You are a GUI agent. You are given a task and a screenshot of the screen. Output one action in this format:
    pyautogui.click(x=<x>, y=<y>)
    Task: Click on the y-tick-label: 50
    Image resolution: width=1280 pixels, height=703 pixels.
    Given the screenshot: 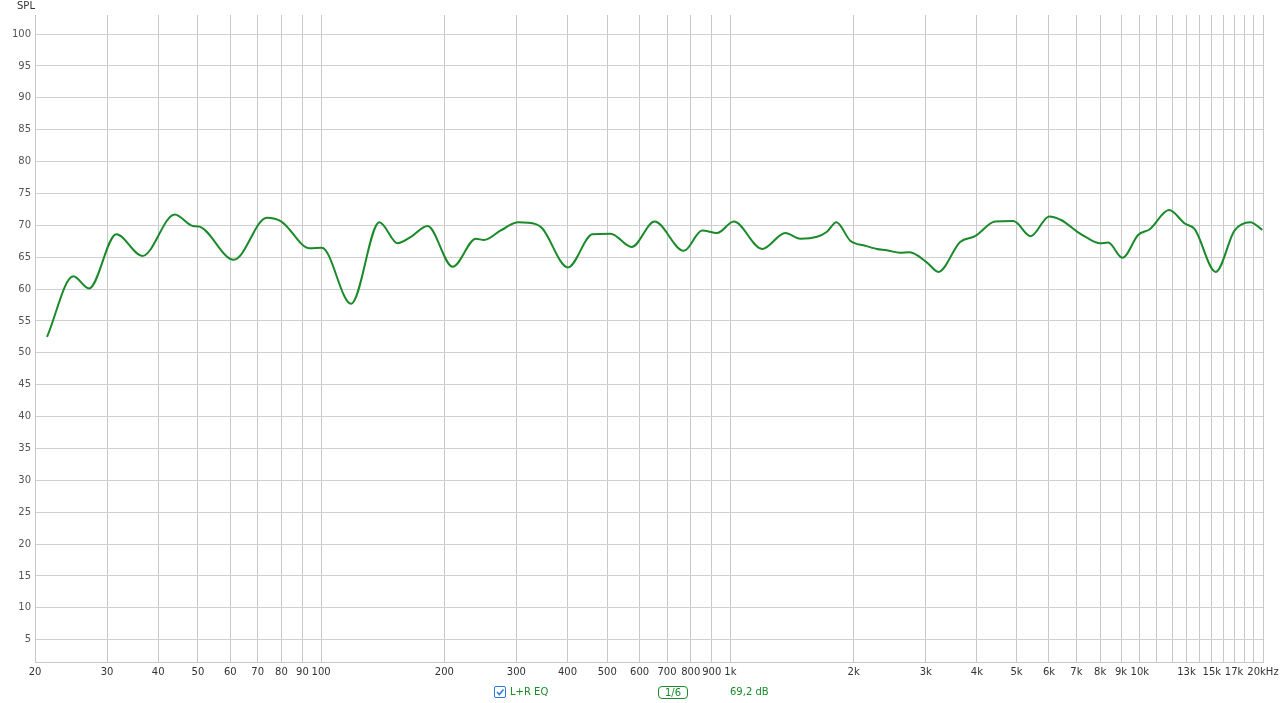 What is the action you would take?
    pyautogui.click(x=24, y=352)
    